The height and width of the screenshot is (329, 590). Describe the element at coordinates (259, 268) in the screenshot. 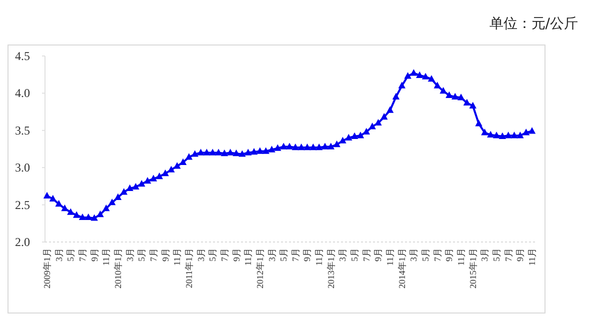

I see `x-tick-label: 2012年1月` at that location.